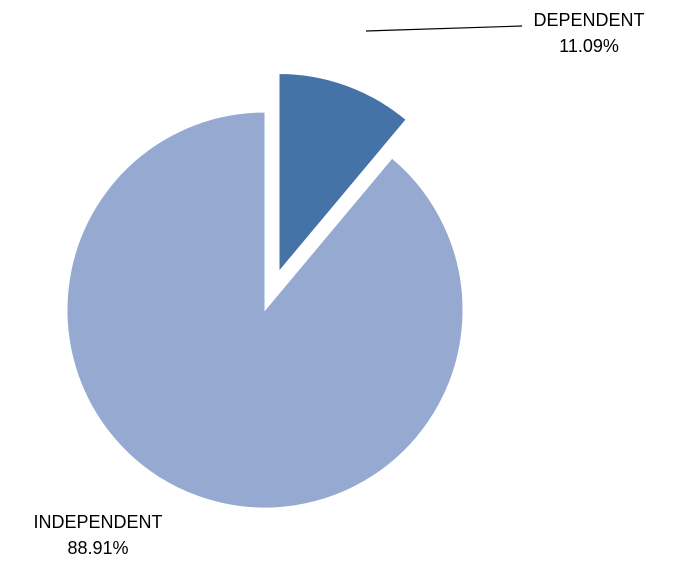 This screenshot has width=680, height=561. I want to click on dependent-leader-line, so click(444, 28).